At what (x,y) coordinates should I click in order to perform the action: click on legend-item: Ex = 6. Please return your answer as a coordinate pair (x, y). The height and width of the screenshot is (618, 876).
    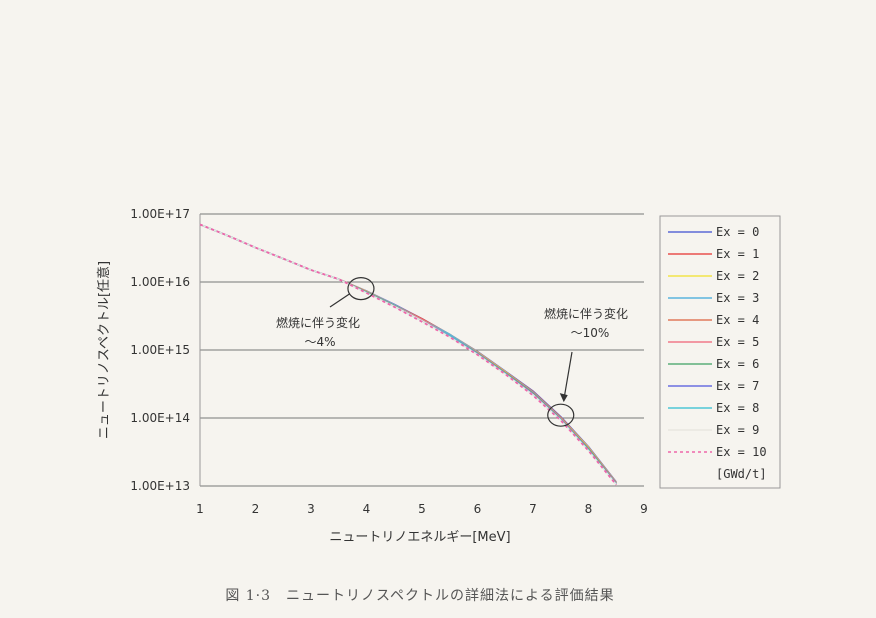
    Looking at the image, I should click on (737, 364).